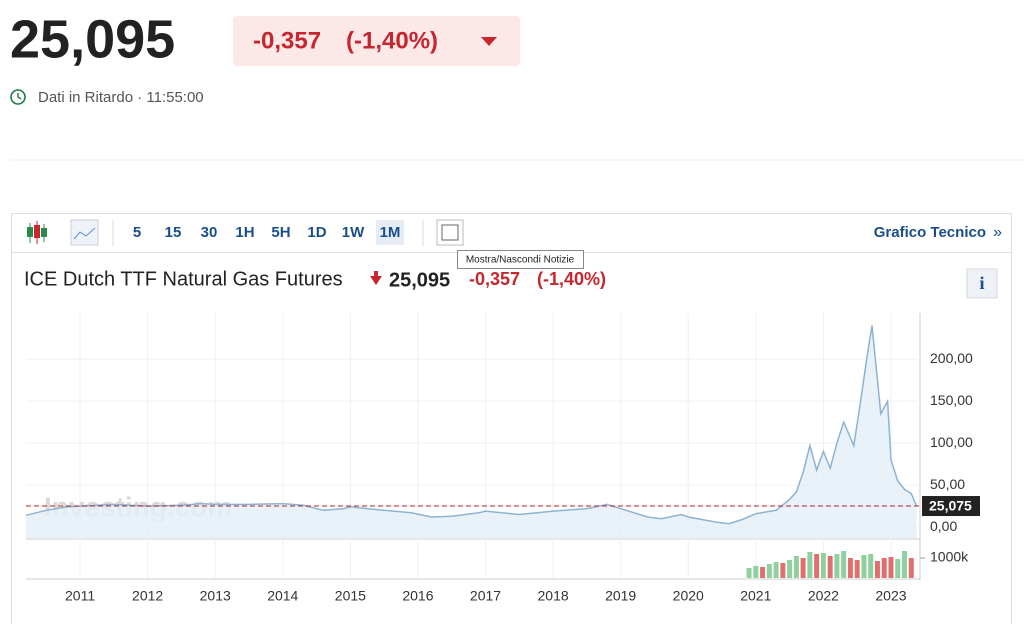 This screenshot has width=1024, height=629. Describe the element at coordinates (376, 274) in the screenshot. I see `title-arrow-stem` at that location.